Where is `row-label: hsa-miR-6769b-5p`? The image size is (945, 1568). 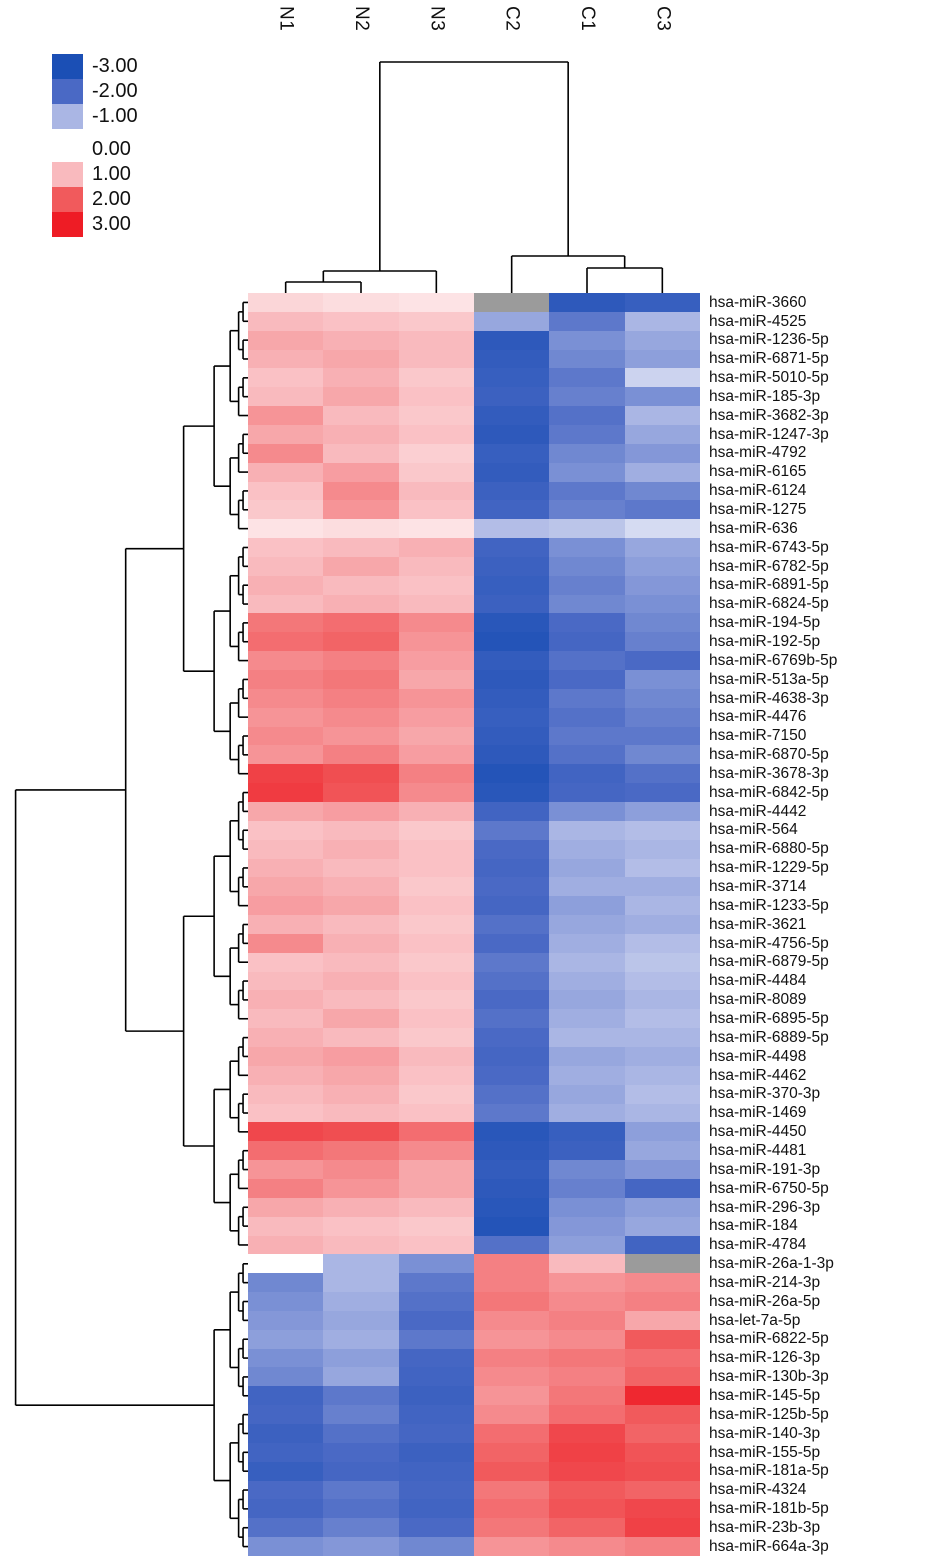
row-label: hsa-miR-6769b-5p is located at coordinates (773, 660).